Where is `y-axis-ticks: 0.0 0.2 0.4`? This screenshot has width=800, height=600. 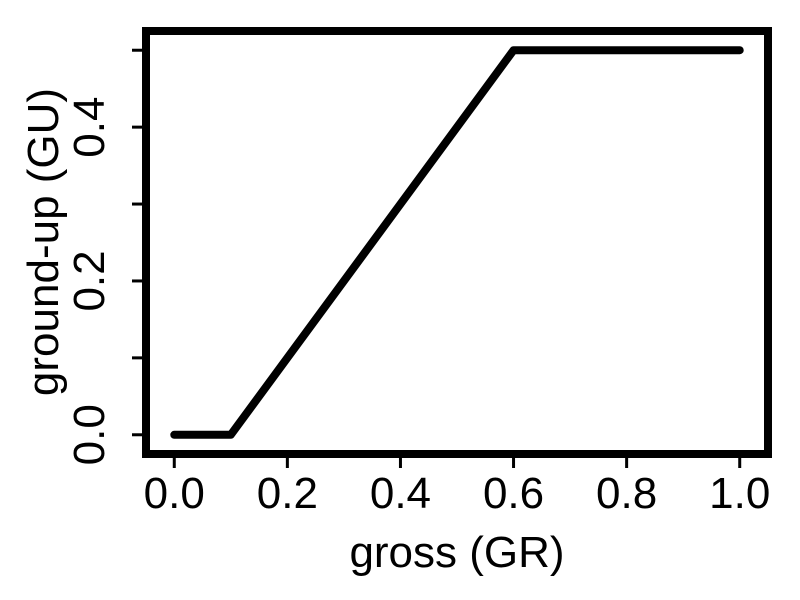 y-axis-ticks: 0.0 0.2 0.4 is located at coordinates (105, 256).